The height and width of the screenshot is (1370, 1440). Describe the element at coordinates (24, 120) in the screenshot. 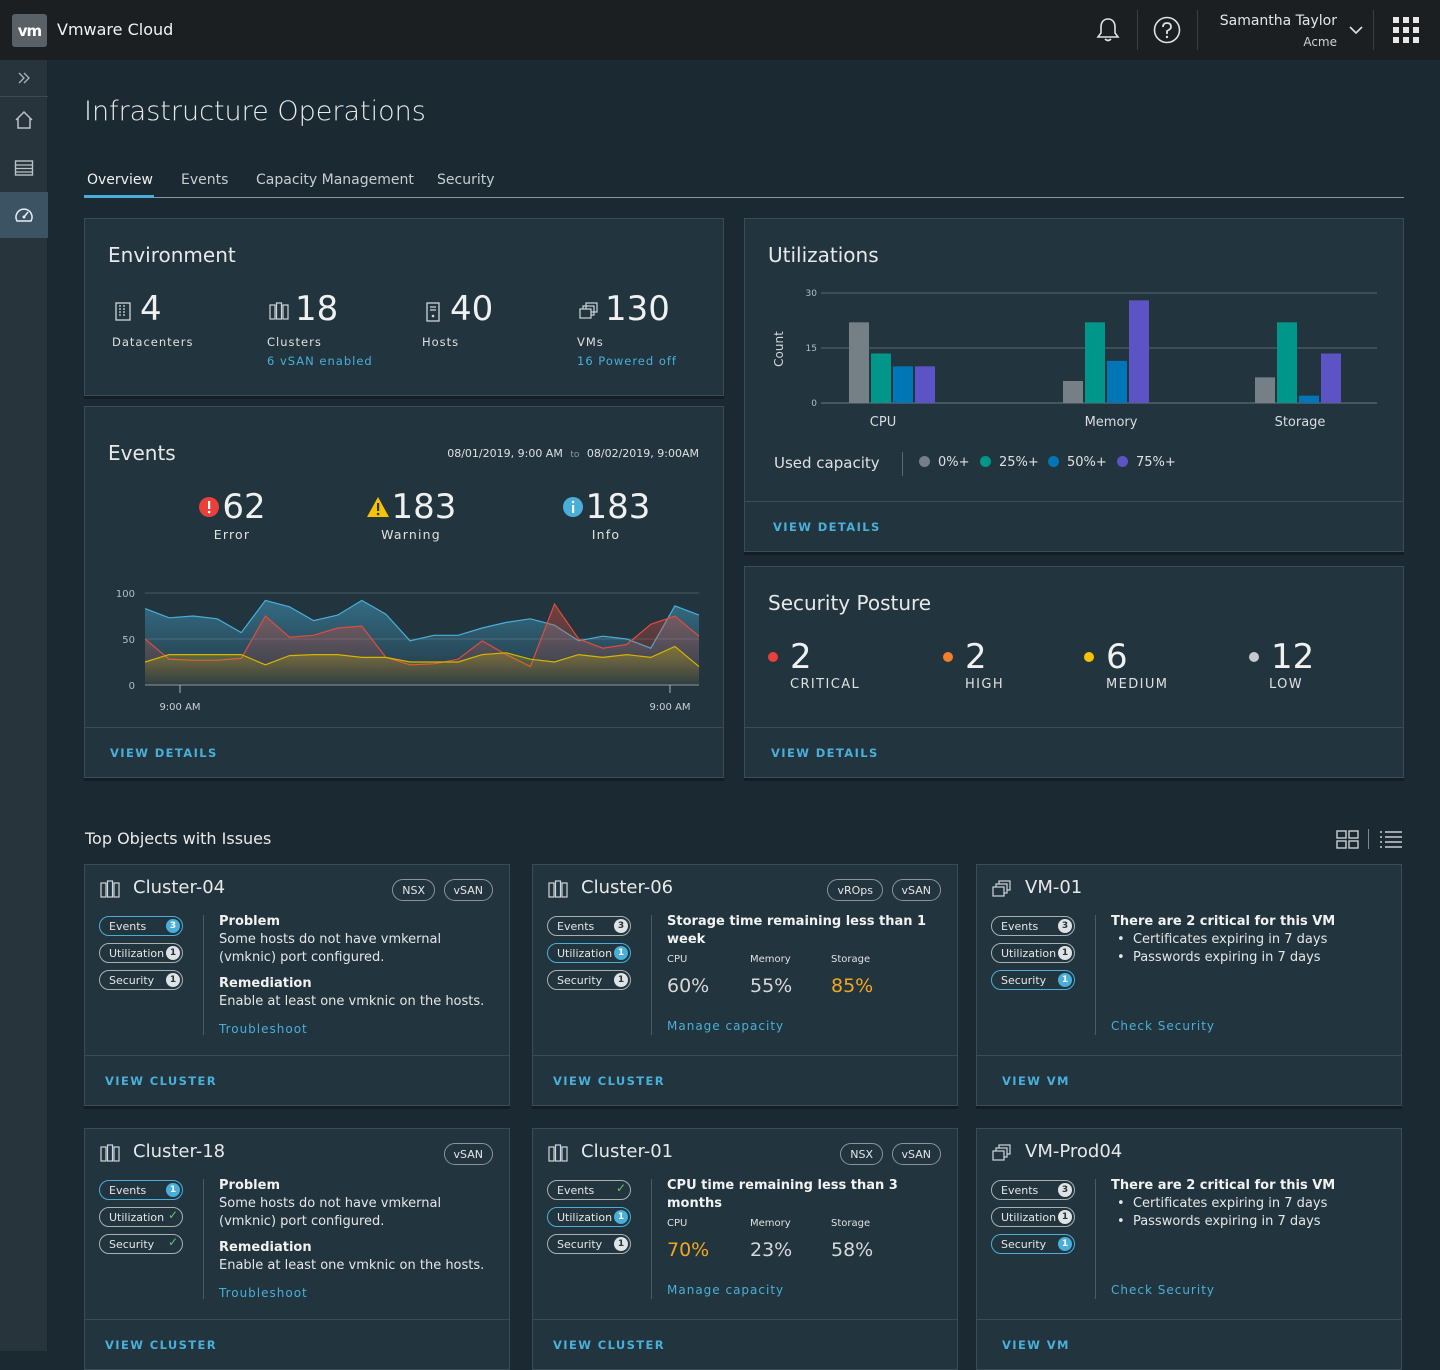

I see `home-icon` at that location.